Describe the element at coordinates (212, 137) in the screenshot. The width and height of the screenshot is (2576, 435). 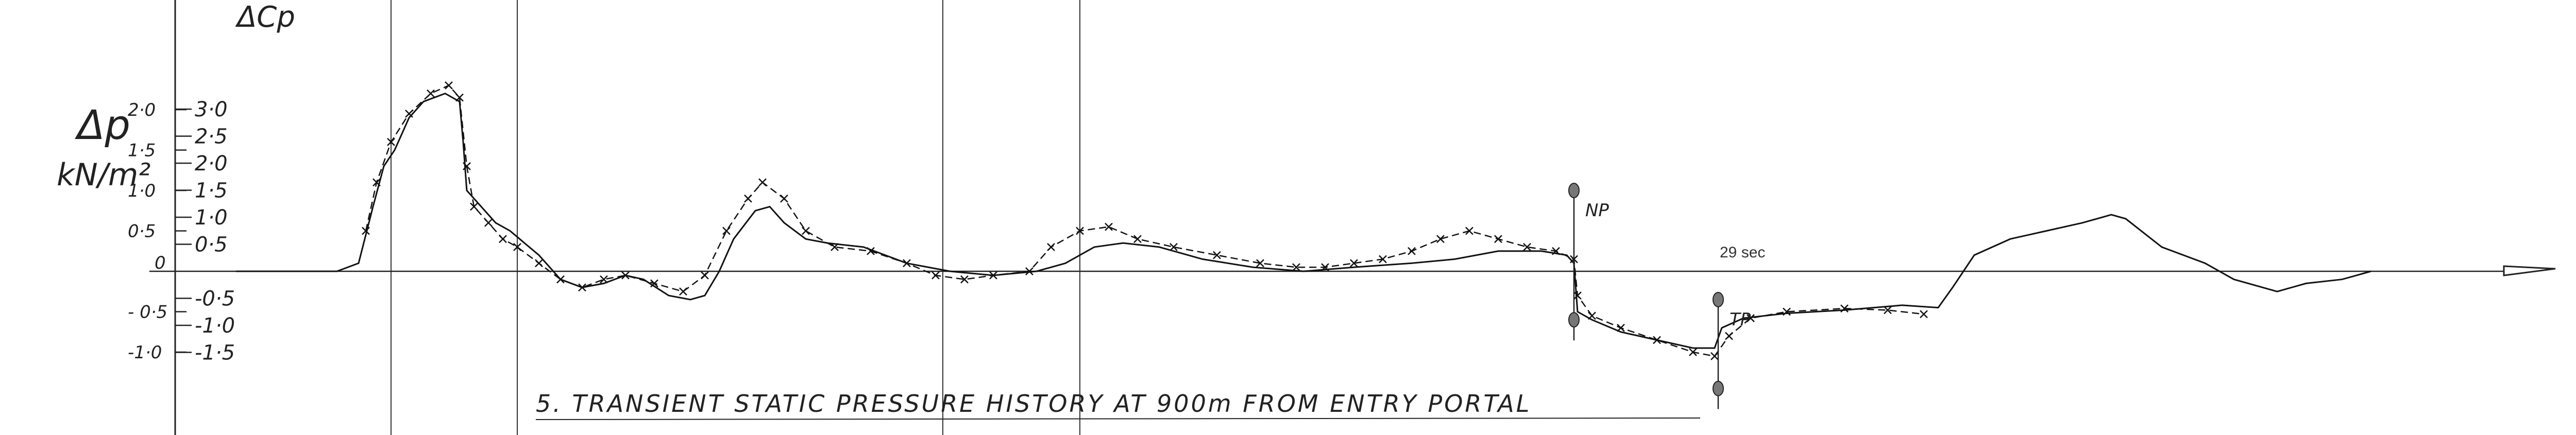
I see `tick-label-right-1: 2·5` at that location.